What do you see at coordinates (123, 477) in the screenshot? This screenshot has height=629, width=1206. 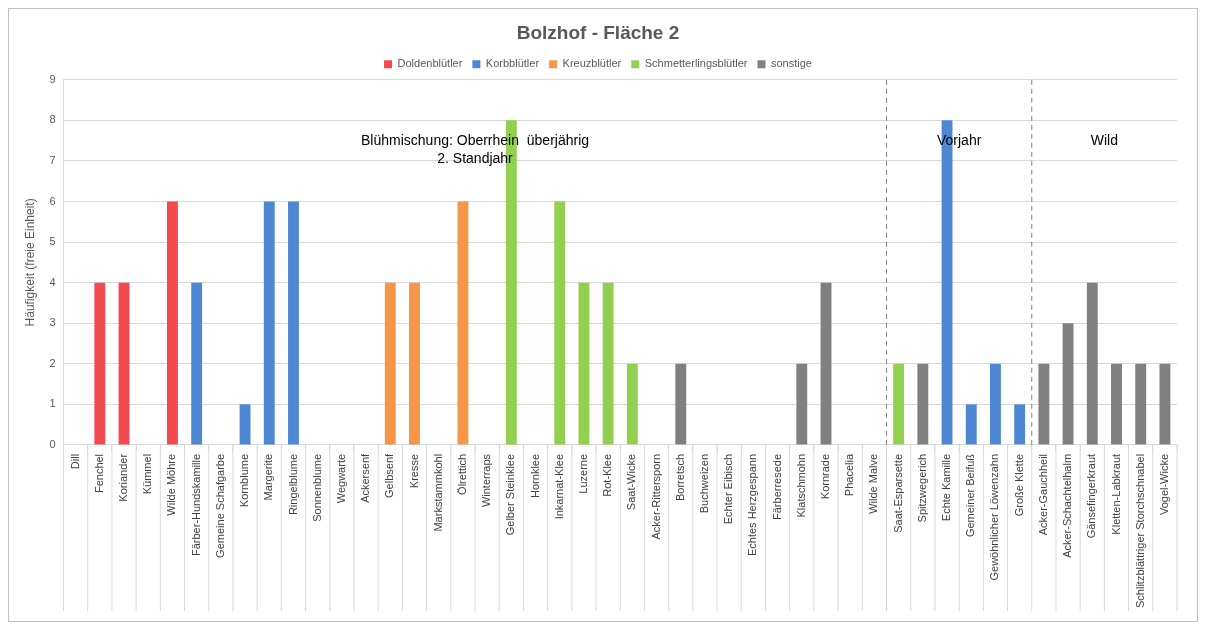 I see `x-tick-label: Koriander` at bounding box center [123, 477].